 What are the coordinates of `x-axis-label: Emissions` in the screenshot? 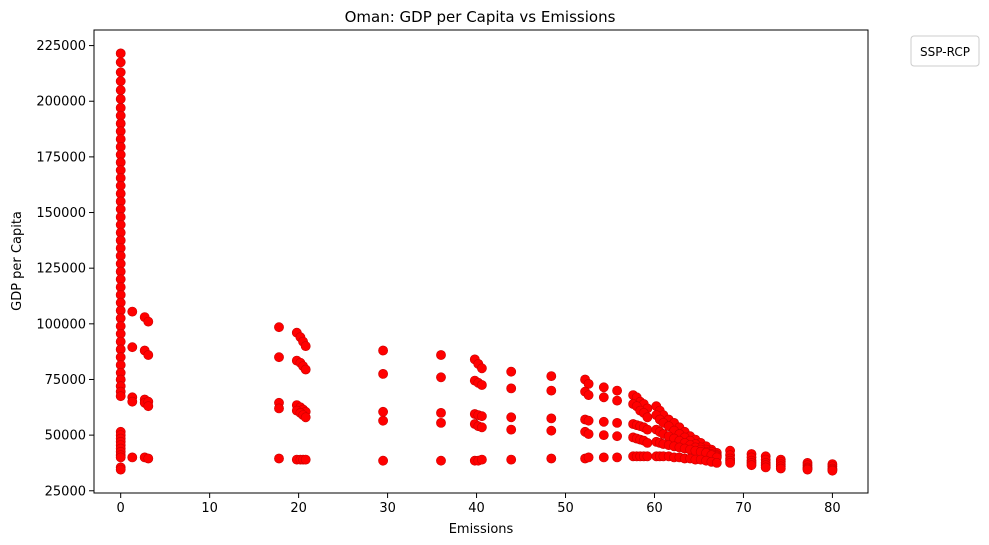 It's located at (481, 529).